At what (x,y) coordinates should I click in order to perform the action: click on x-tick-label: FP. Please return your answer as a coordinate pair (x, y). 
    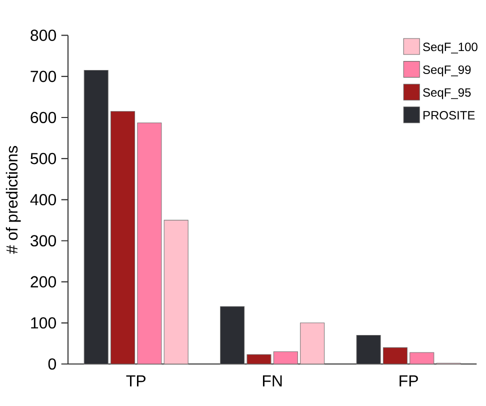
    Looking at the image, I should click on (409, 380).